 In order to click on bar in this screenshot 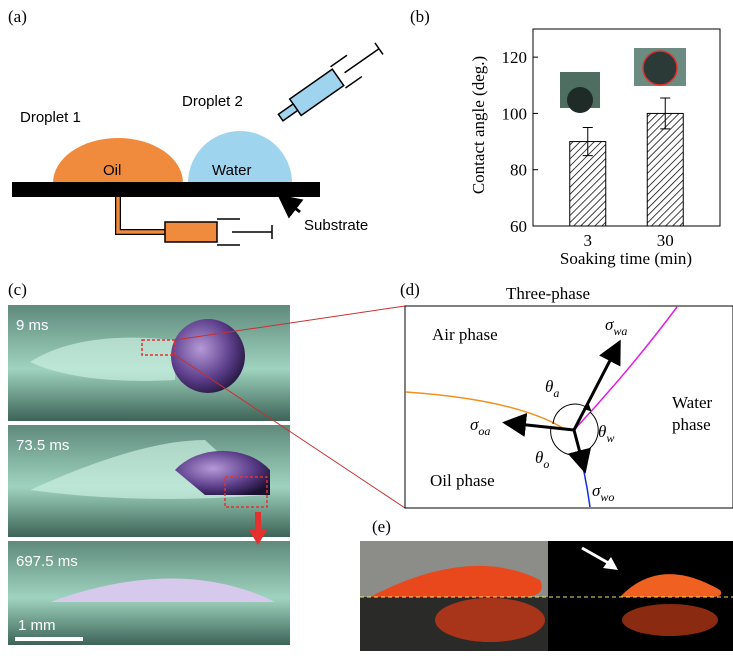, I will do `click(665, 169)`.